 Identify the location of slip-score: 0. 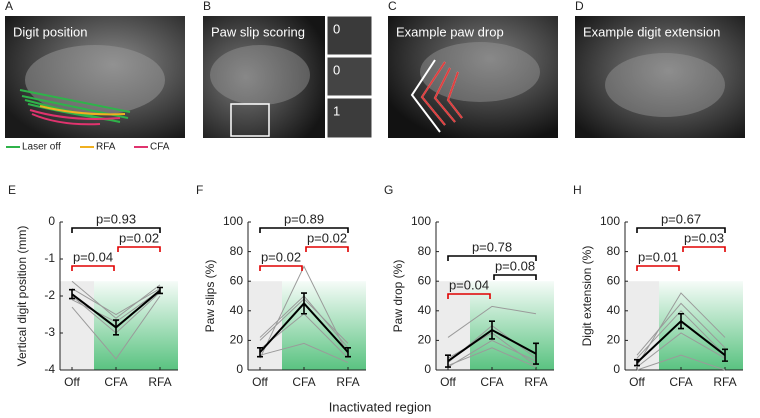
(336, 69).